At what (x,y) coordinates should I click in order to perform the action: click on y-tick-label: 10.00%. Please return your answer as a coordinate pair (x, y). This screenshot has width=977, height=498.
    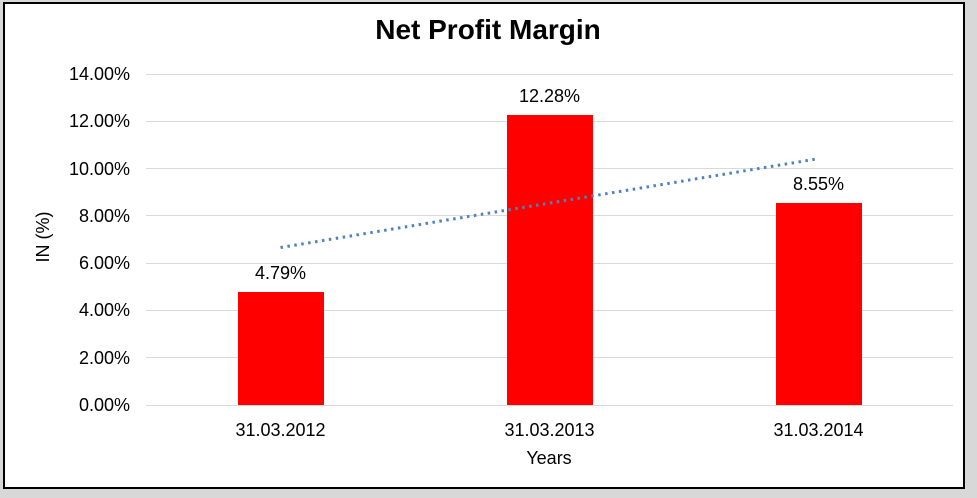
    Looking at the image, I should click on (99, 168).